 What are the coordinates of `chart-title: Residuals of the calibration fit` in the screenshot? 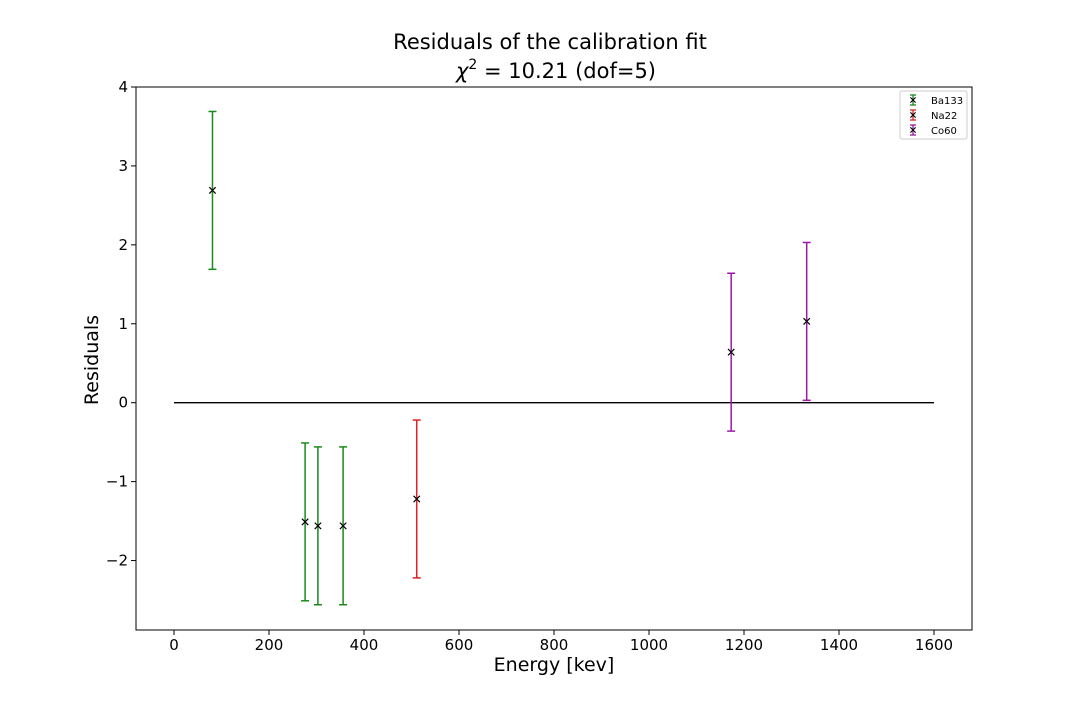 It's located at (550, 42).